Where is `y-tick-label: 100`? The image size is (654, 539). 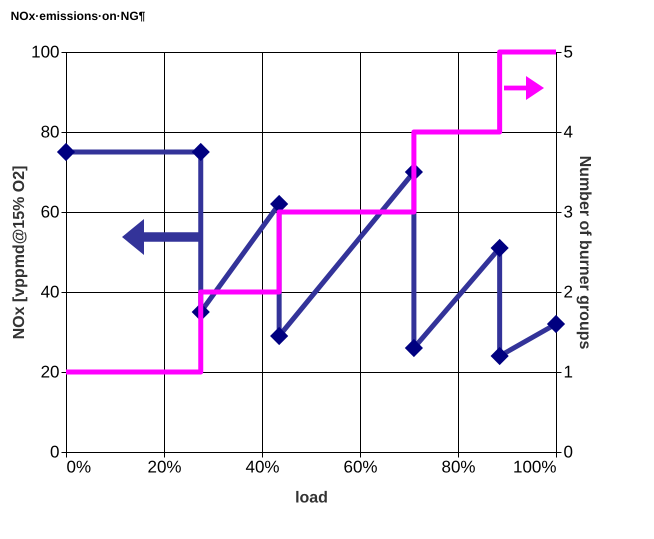 y-tick-label: 100 is located at coordinates (45, 52).